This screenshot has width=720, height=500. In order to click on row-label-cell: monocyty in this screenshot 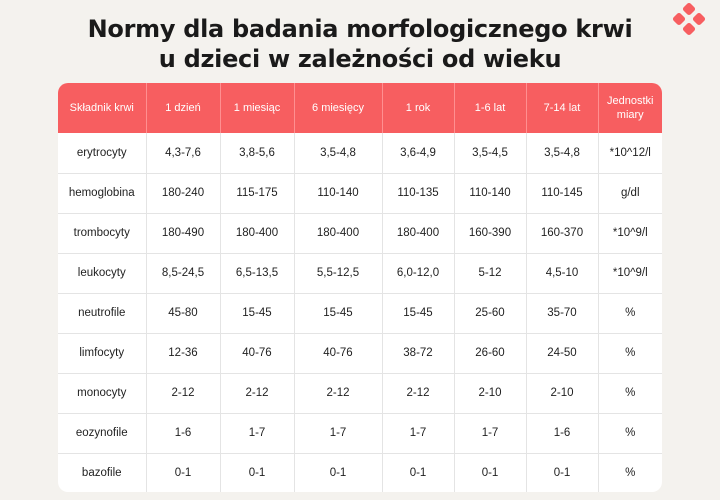, I will do `click(102, 393)`.